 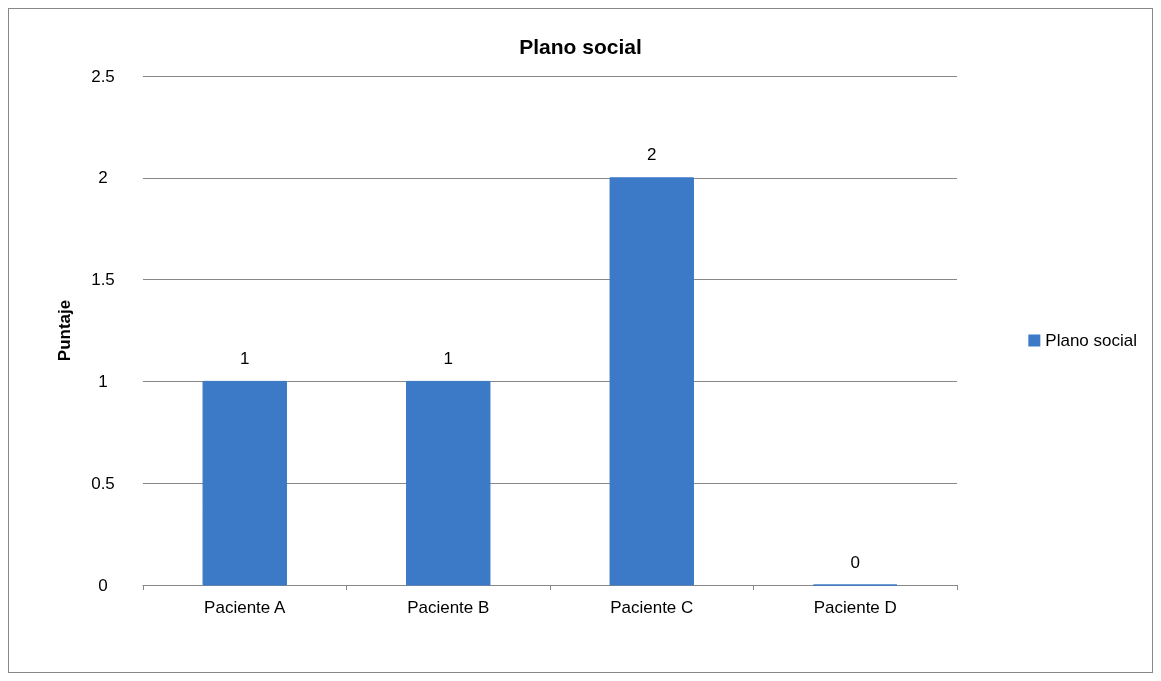 I want to click on y-tick-label: 2, so click(x=103, y=178).